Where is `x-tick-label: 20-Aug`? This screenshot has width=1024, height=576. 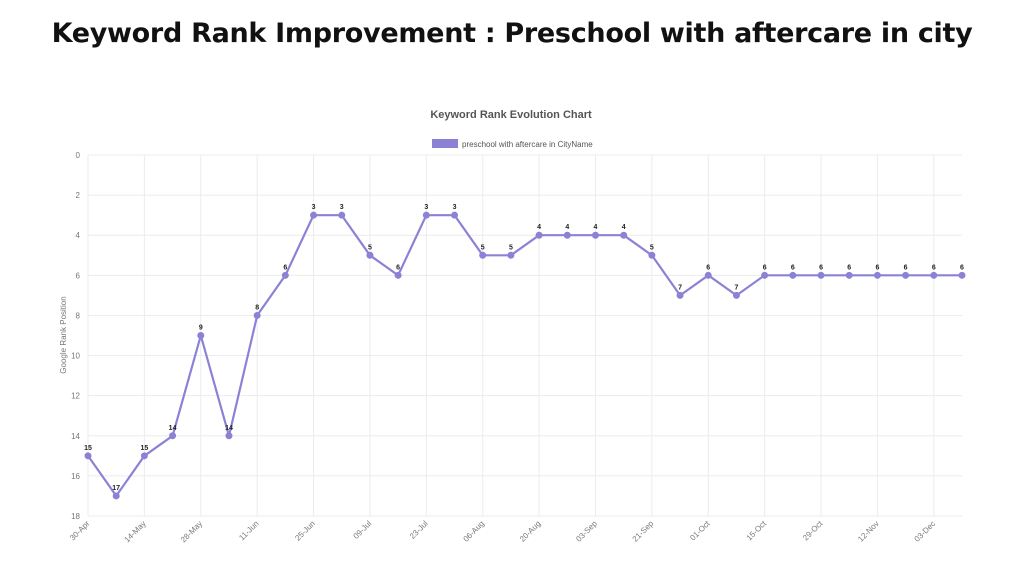
x-tick-label: 20-Aug is located at coordinates (530, 531).